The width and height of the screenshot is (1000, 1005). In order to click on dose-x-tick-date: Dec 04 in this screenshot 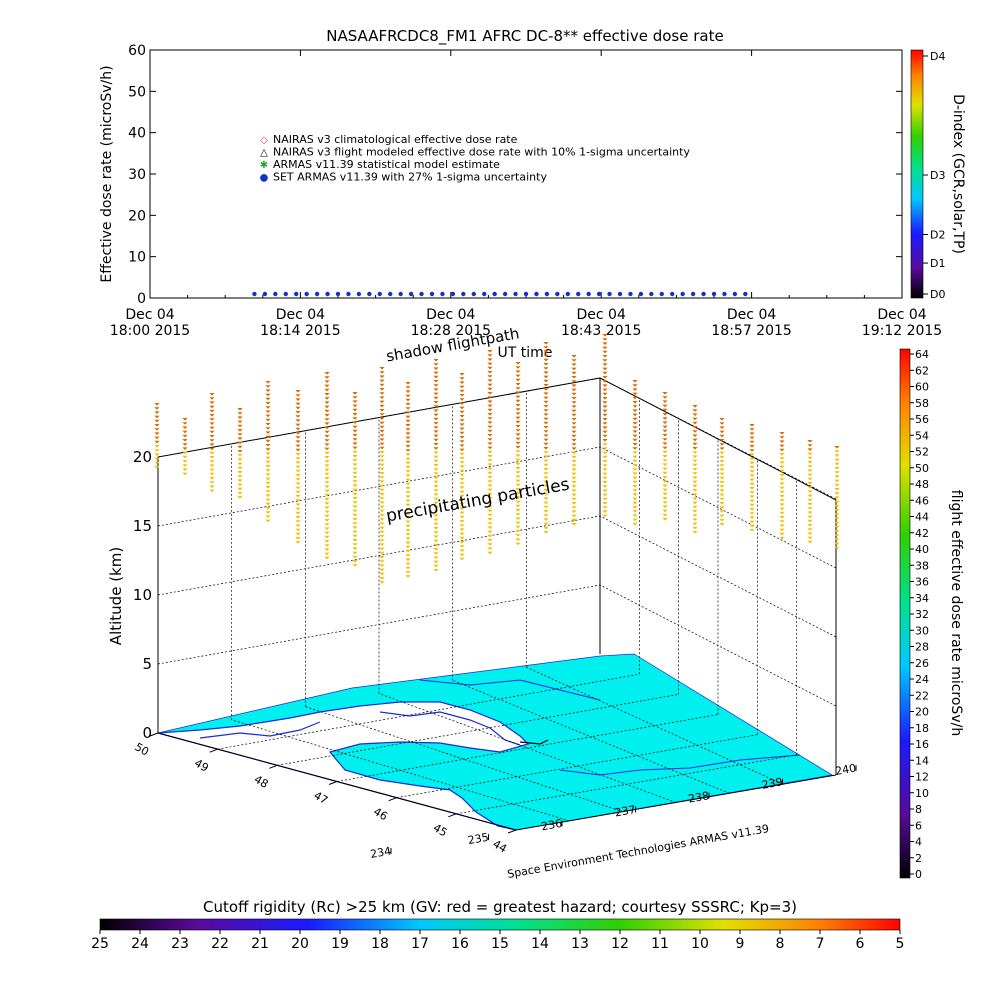, I will do `click(901, 315)`.